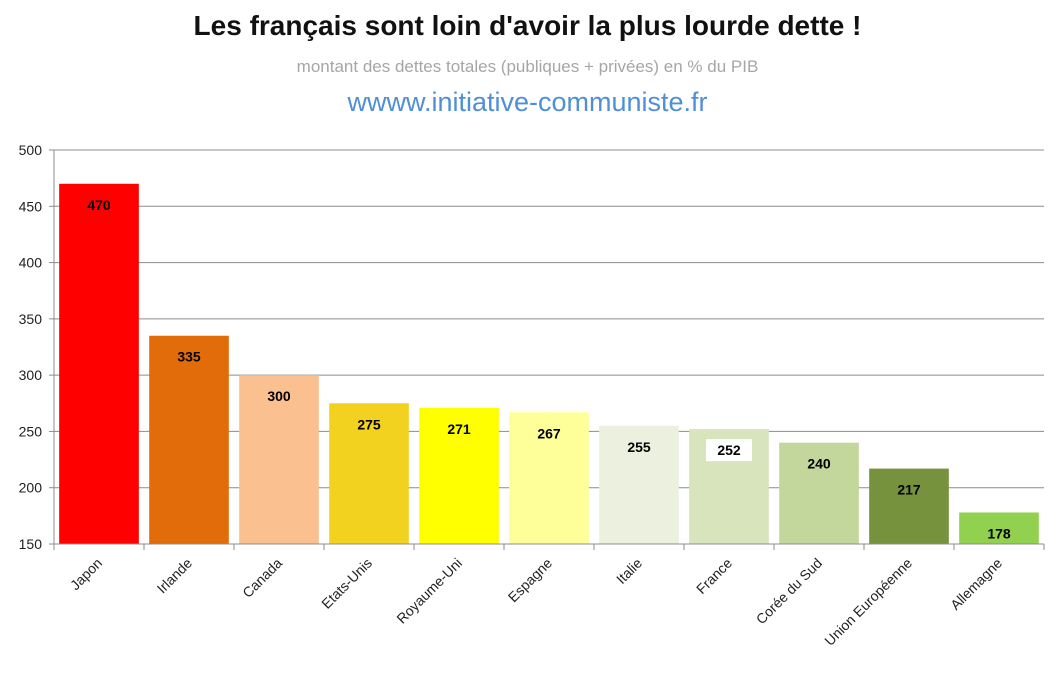  I want to click on data-label: 335, so click(189, 357).